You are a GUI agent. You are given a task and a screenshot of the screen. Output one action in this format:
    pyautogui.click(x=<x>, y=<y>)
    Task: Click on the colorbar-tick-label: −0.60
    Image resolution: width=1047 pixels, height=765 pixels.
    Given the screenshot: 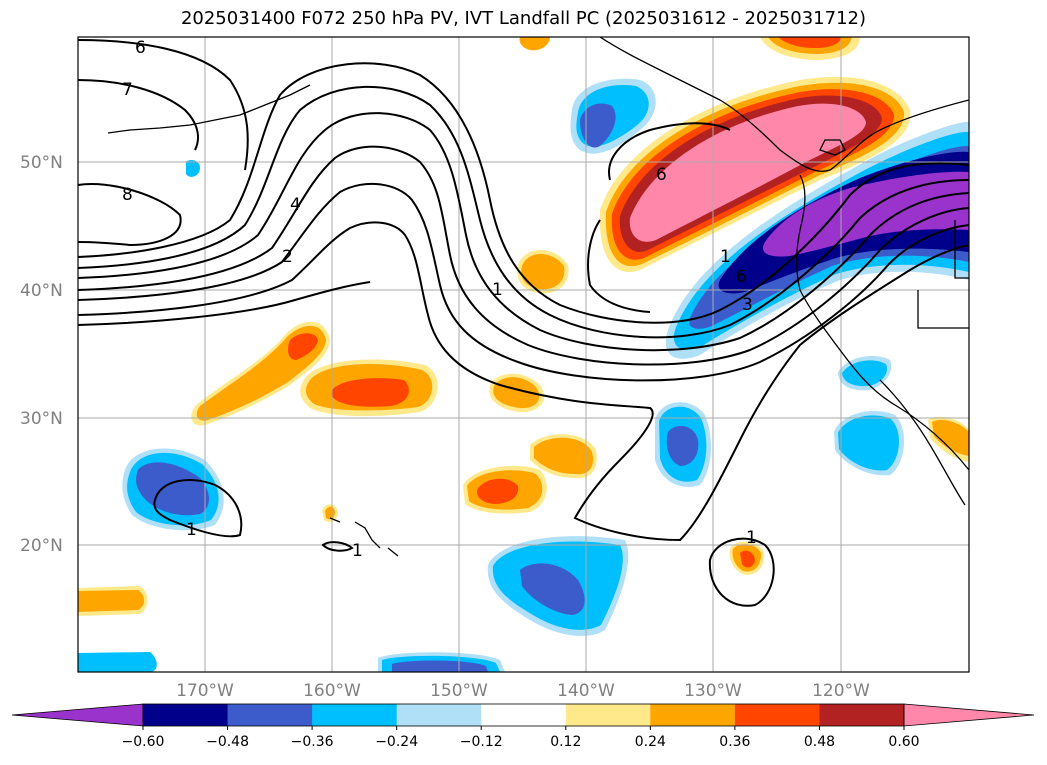 What is the action you would take?
    pyautogui.click(x=143, y=742)
    